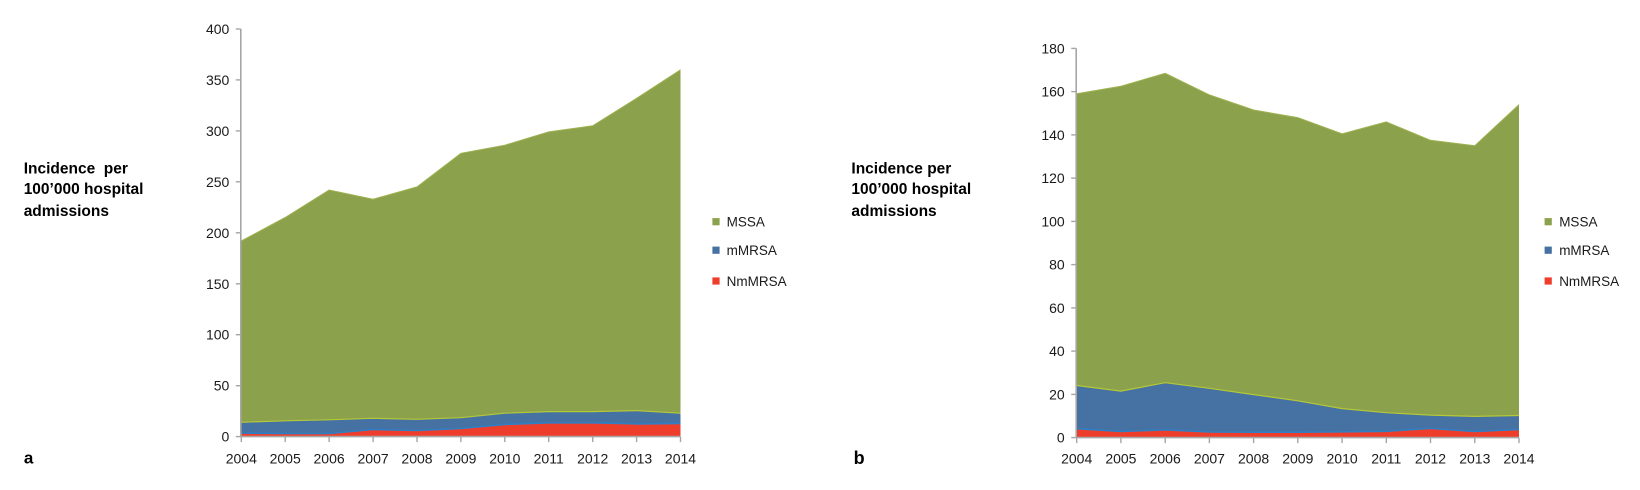  What do you see at coordinates (1057, 265) in the screenshot?
I see `svg-text: 80` at bounding box center [1057, 265].